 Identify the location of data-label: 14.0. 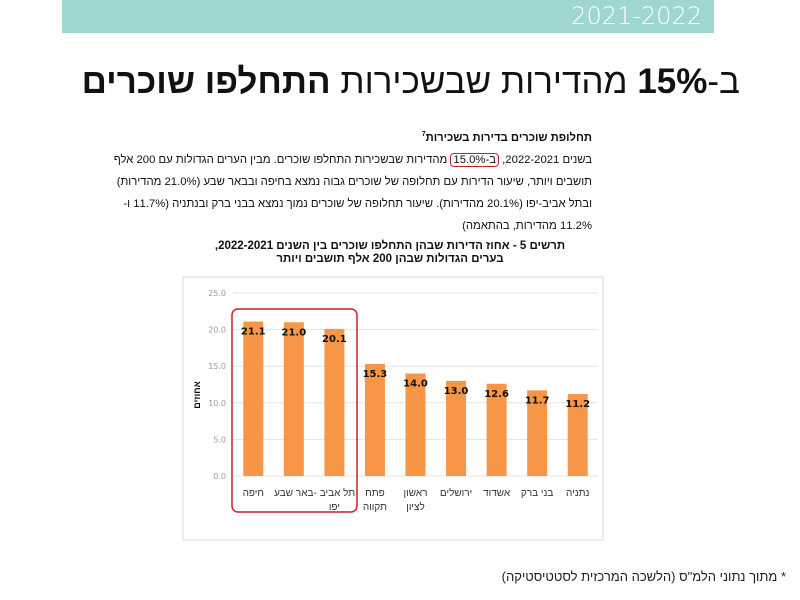
(415, 384).